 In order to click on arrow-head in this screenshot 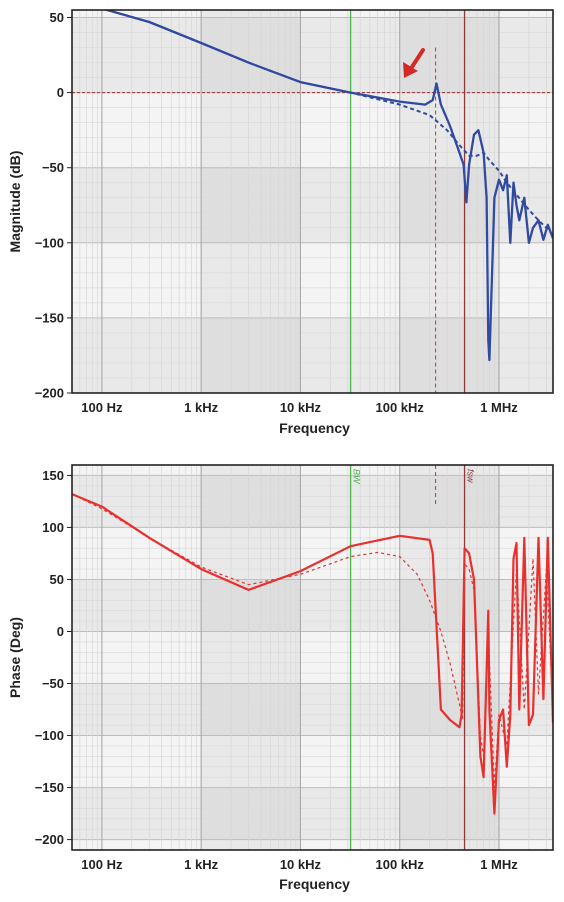, I will do `click(410, 70)`.